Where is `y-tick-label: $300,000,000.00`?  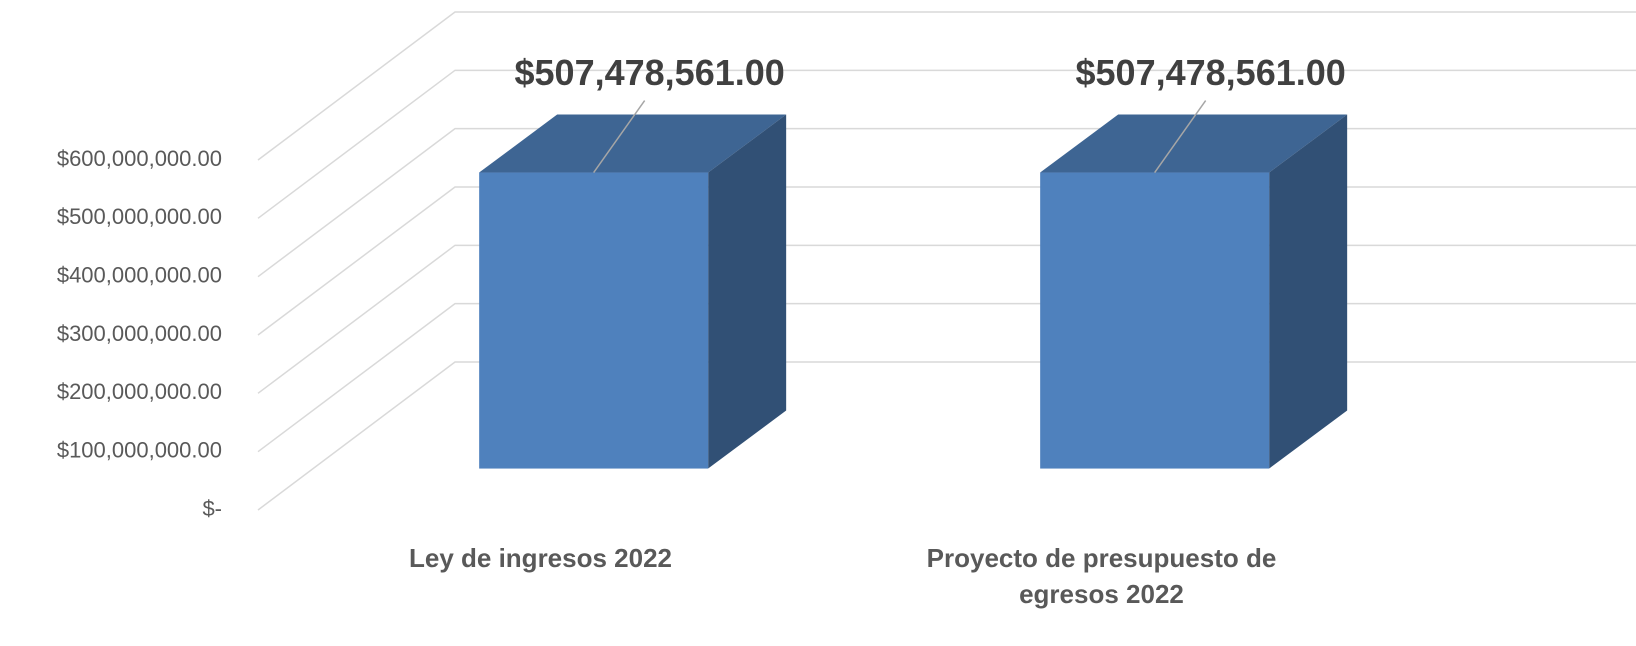
y-tick-label: $300,000,000.00 is located at coordinates (139, 333).